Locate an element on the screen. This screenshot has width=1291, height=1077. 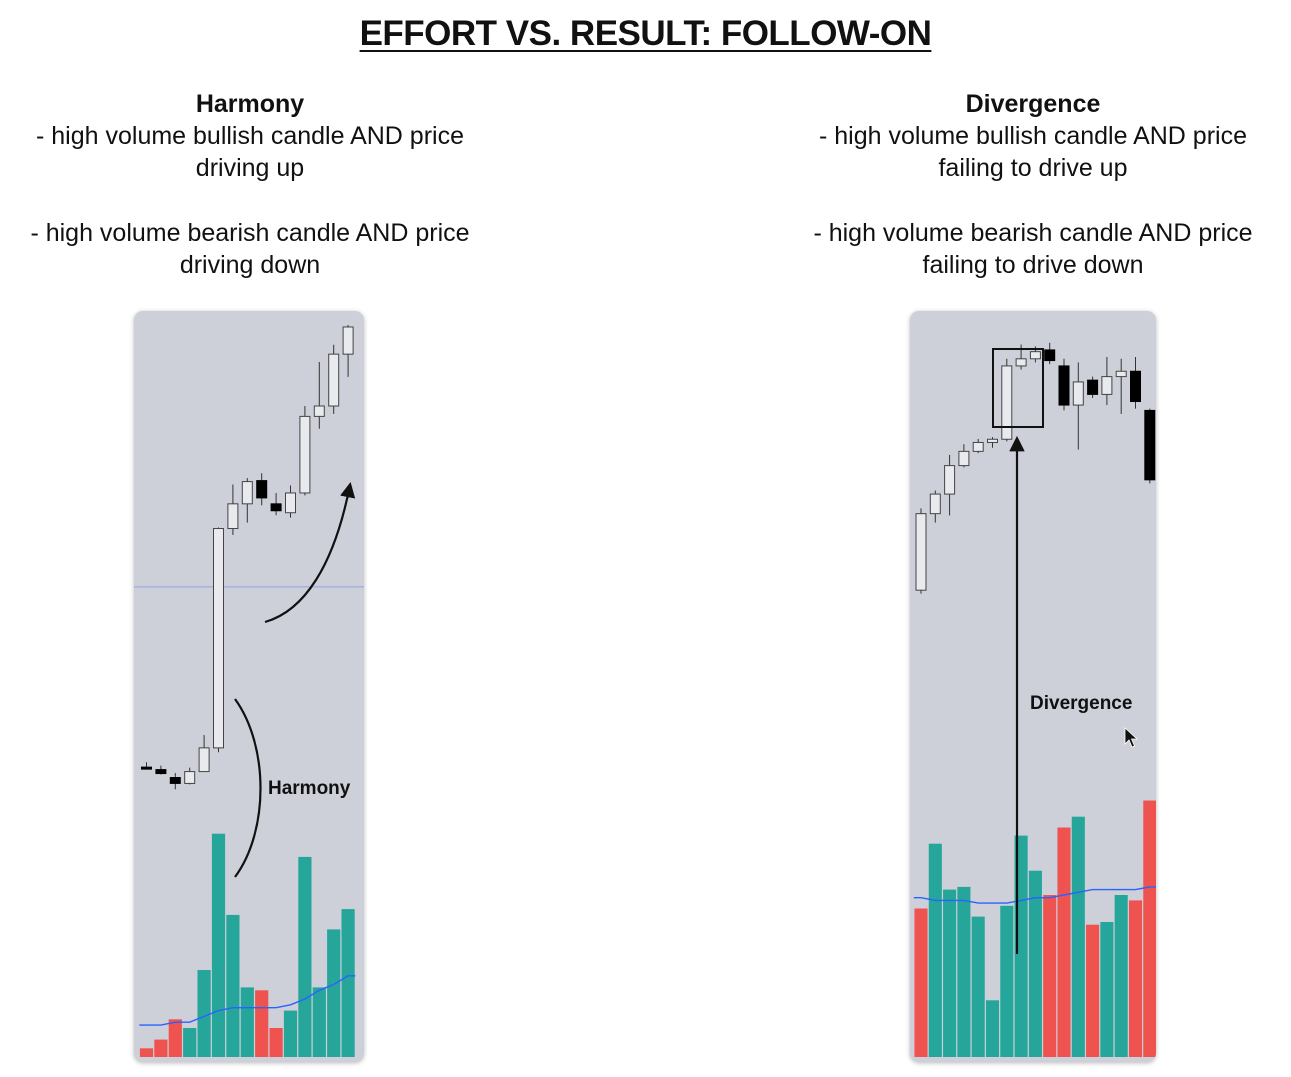
harmony-heading: Harmony is located at coordinates (250, 104).